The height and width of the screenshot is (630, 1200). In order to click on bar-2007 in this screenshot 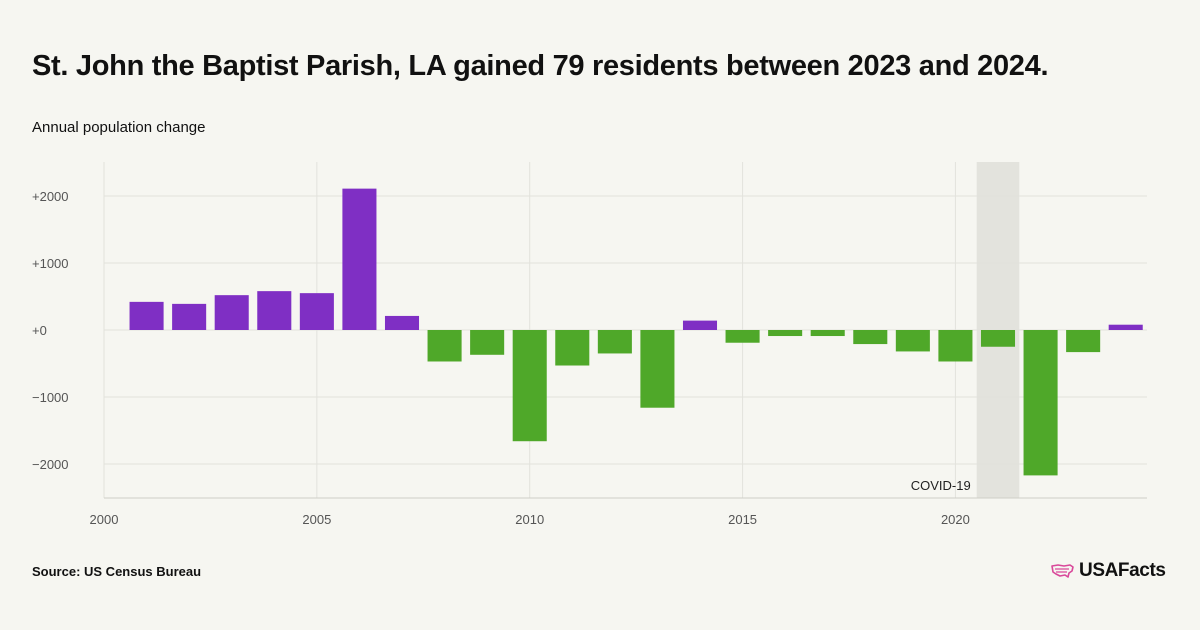, I will do `click(402, 322)`.